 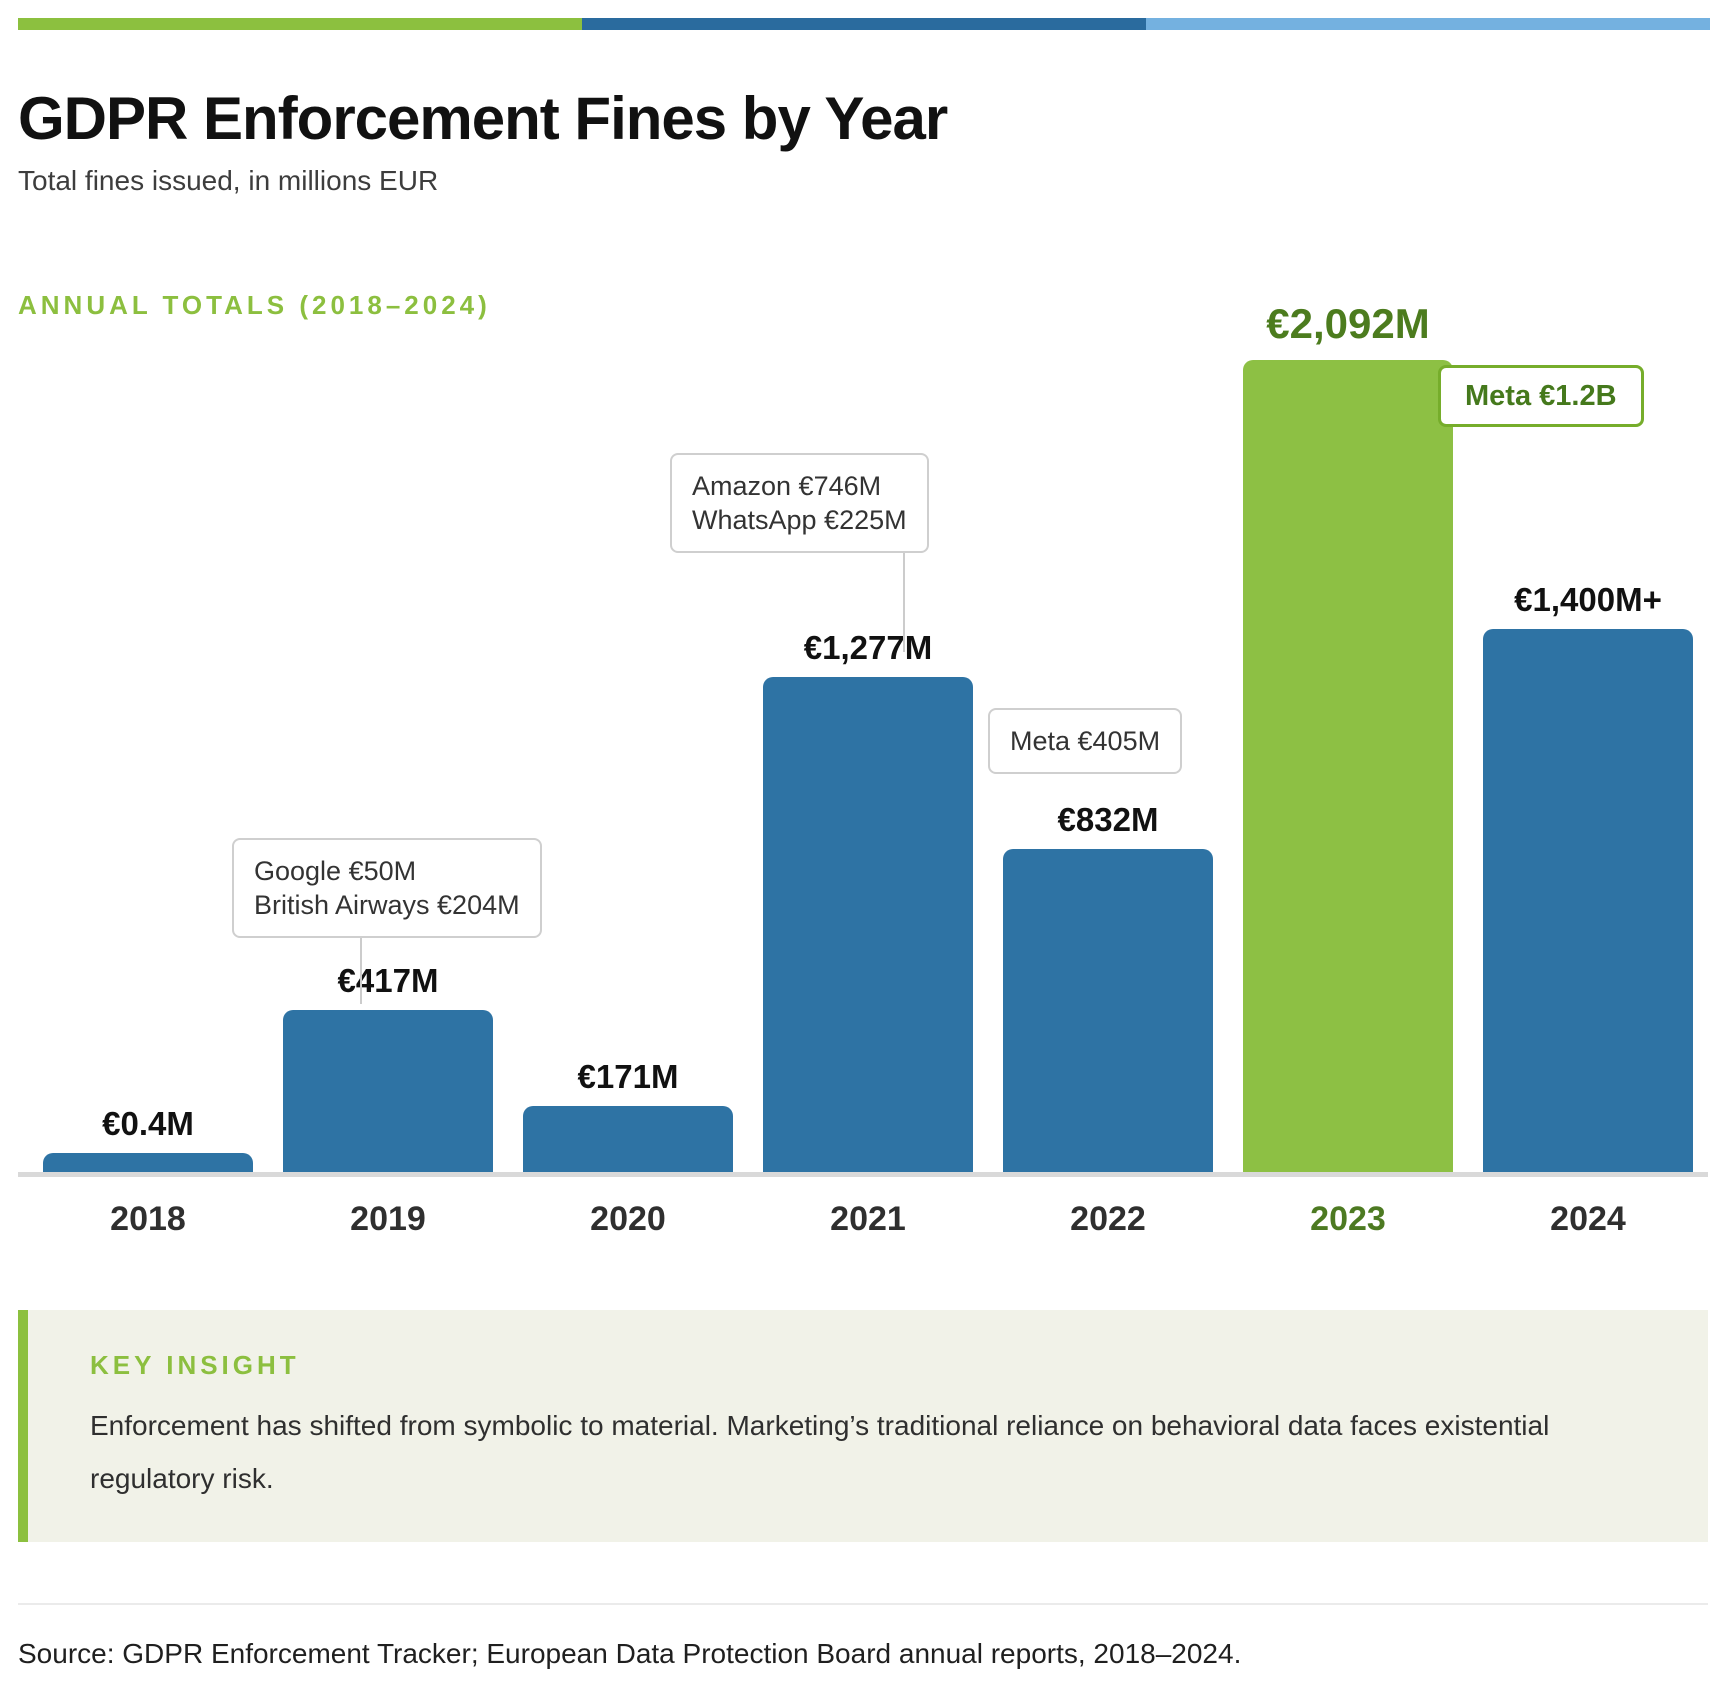 What do you see at coordinates (628, 1076) in the screenshot?
I see `value-label-2020: €171M` at bounding box center [628, 1076].